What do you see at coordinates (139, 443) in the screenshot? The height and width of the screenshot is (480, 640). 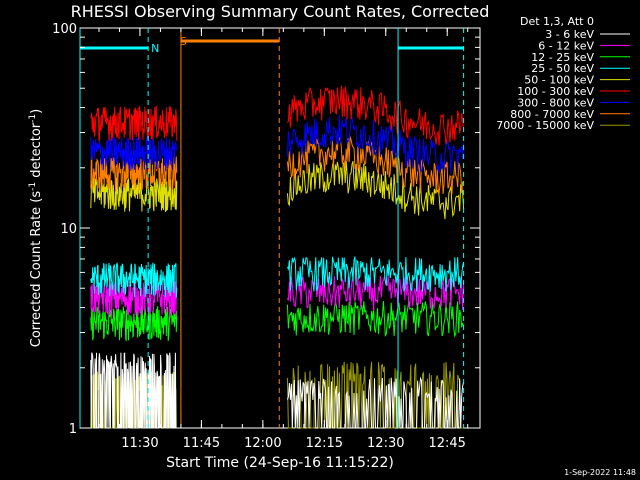 I see `x-tick-label: 11:30` at bounding box center [139, 443].